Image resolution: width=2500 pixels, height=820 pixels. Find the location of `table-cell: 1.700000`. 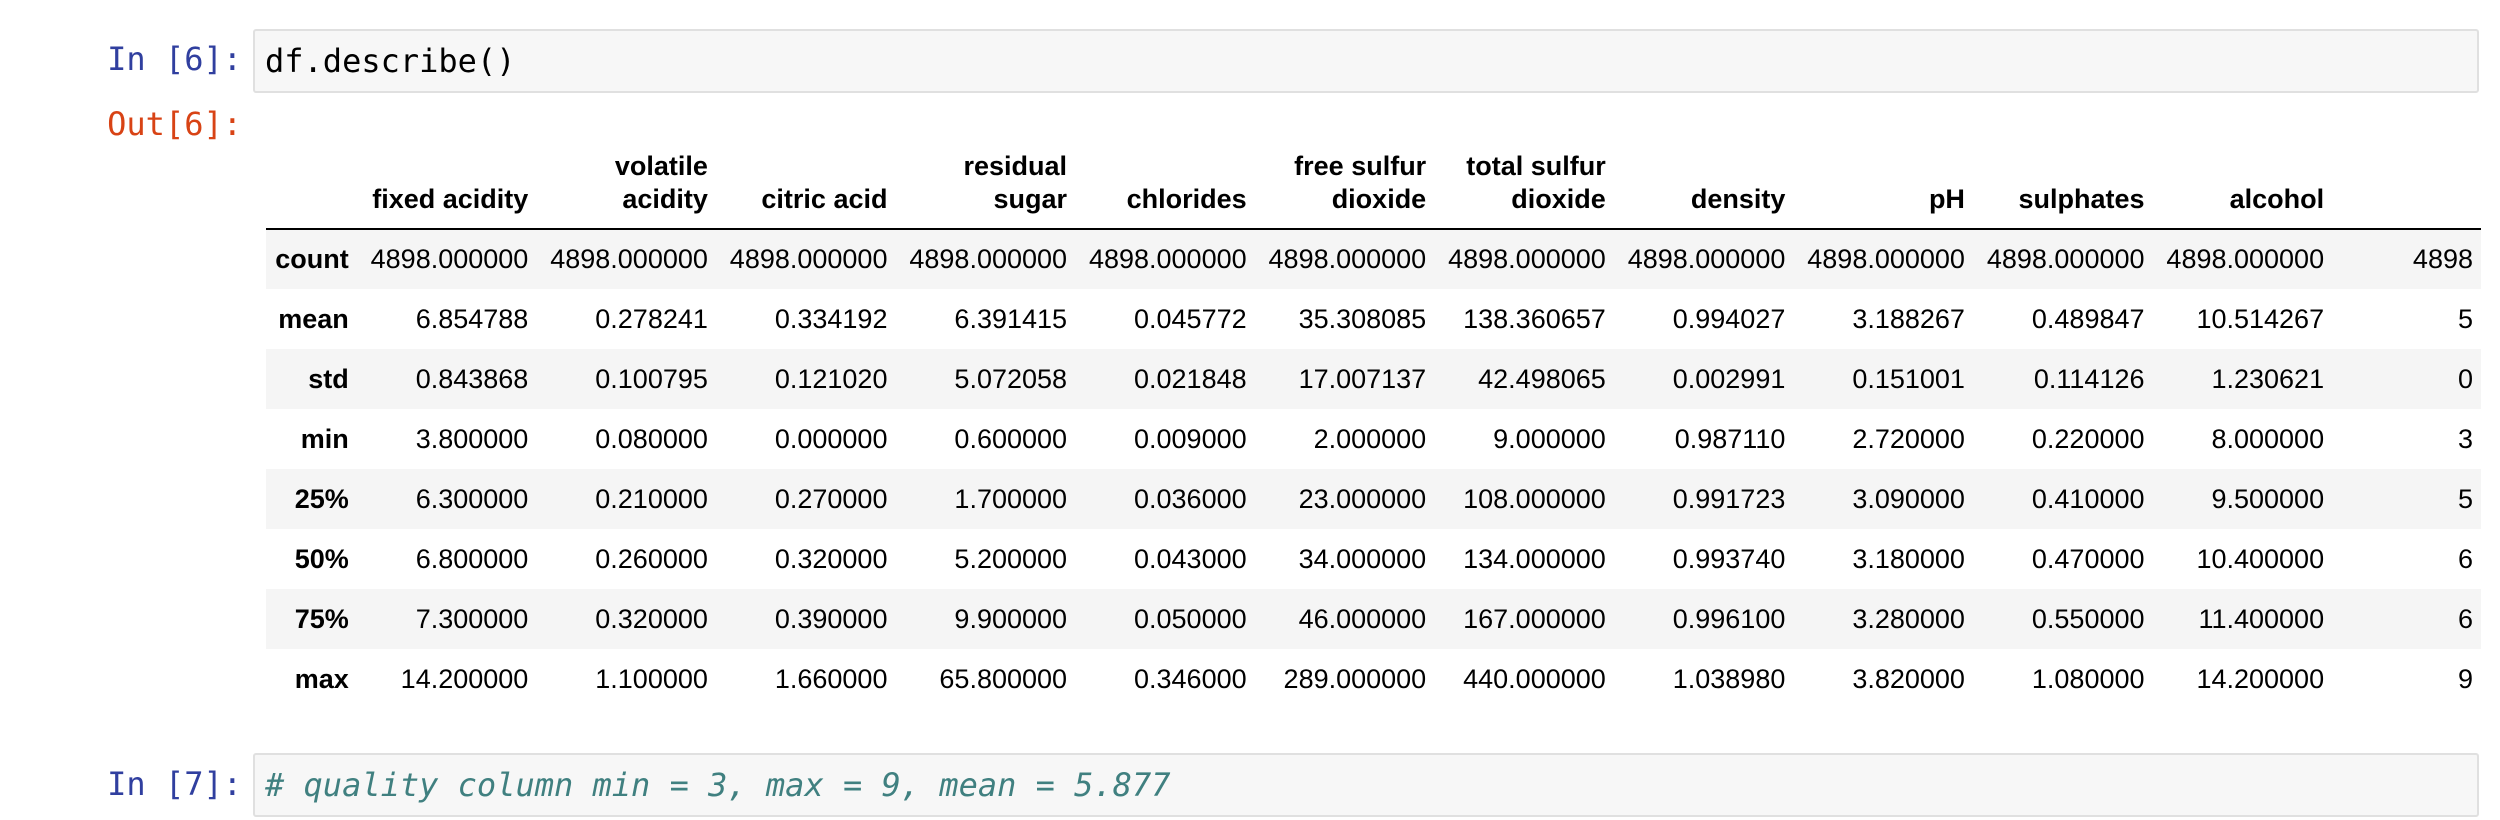

table-cell: 1.700000 is located at coordinates (1011, 498).